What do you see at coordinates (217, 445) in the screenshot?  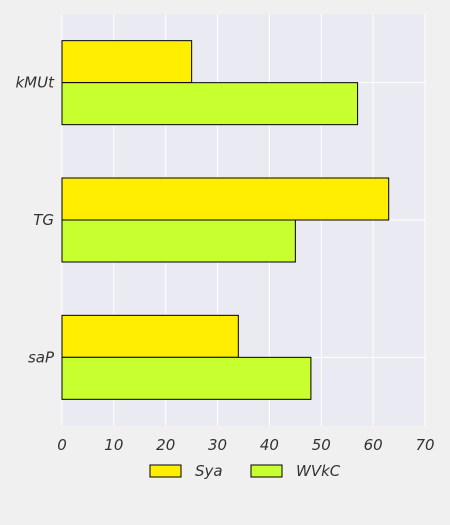 I see `x-tick-label-3: 30` at bounding box center [217, 445].